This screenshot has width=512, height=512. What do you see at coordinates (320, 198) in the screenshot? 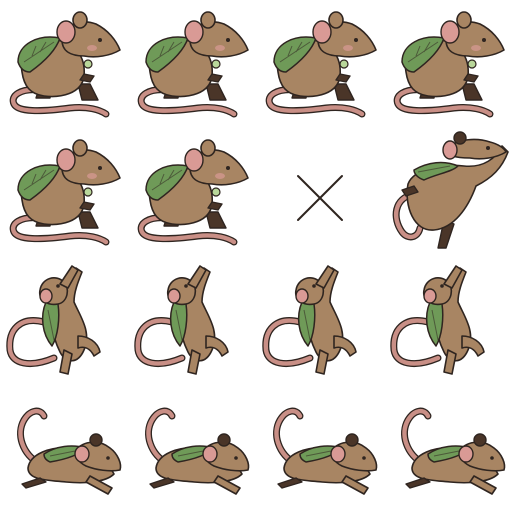
I see `empty-frame-x-icon` at bounding box center [320, 198].